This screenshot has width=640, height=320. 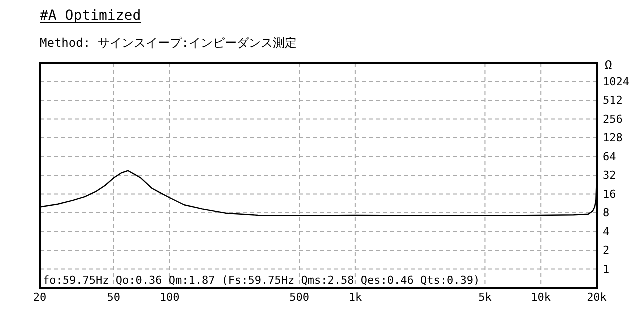 What do you see at coordinates (300, 297) in the screenshot?
I see `x-tick-label: 500` at bounding box center [300, 297].